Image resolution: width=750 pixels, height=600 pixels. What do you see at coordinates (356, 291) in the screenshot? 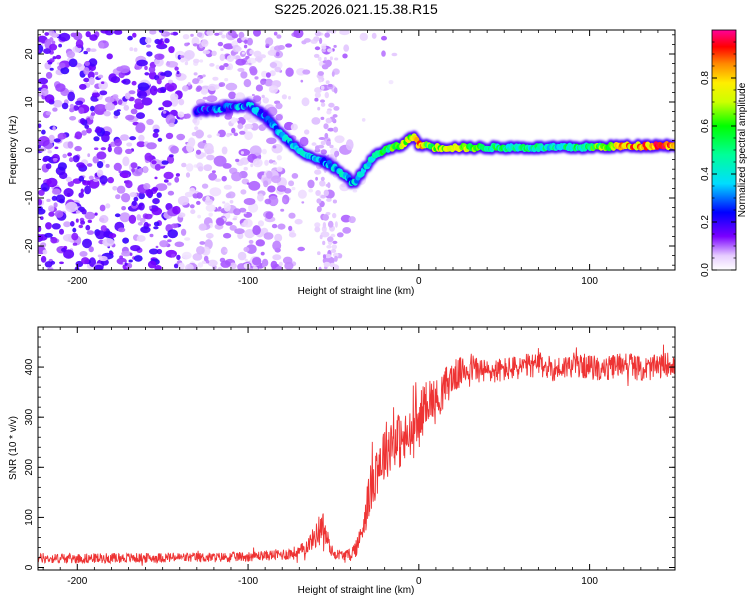
I see `top-x-axis-label: Height of straight line (km)` at bounding box center [356, 291].